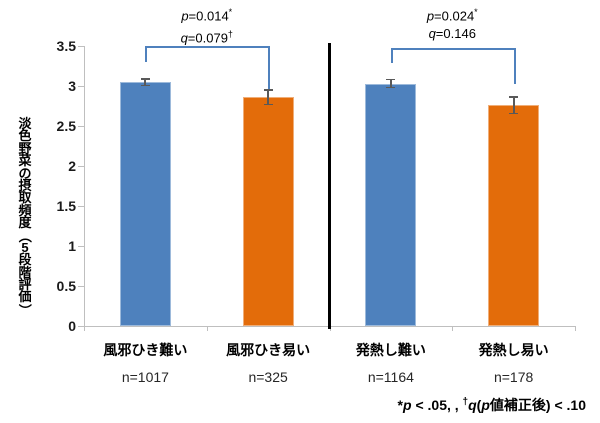 The width and height of the screenshot is (600, 423). What do you see at coordinates (407, 405) in the screenshot?
I see `footnote-p: p` at bounding box center [407, 405].